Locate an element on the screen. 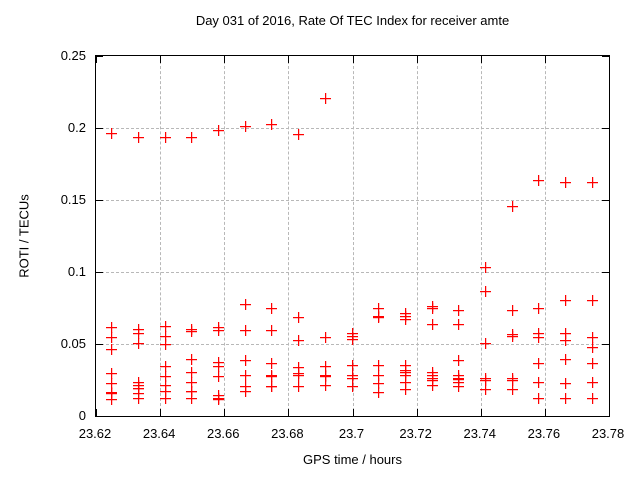  y-tick-label: 0.05 is located at coordinates (73, 343).